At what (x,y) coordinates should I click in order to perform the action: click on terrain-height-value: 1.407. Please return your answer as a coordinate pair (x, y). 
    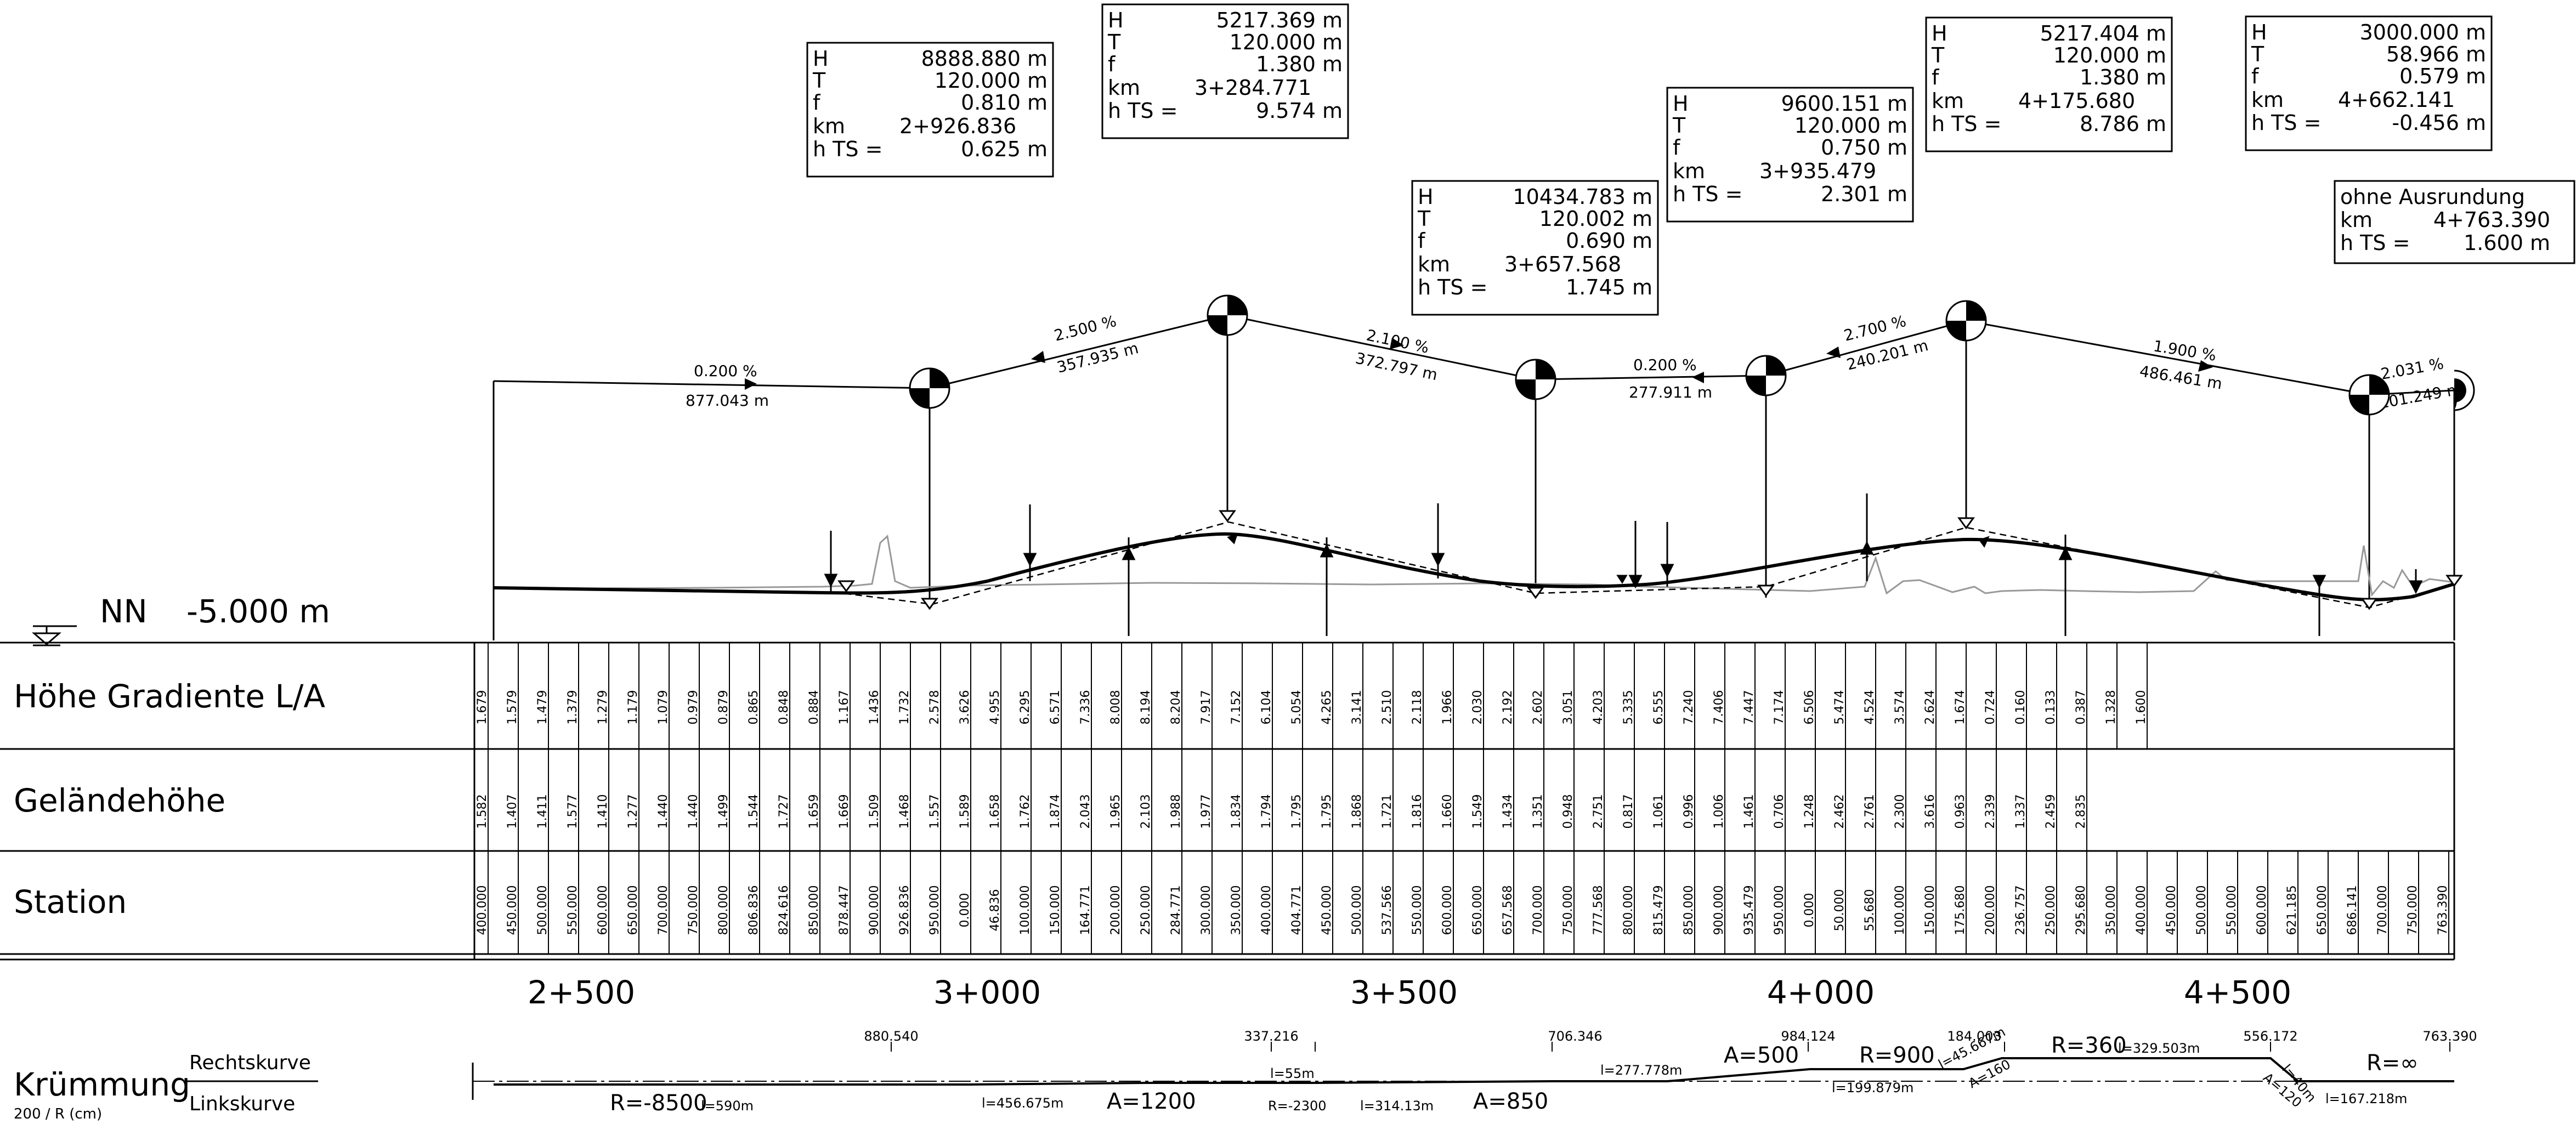
    Looking at the image, I should click on (512, 812).